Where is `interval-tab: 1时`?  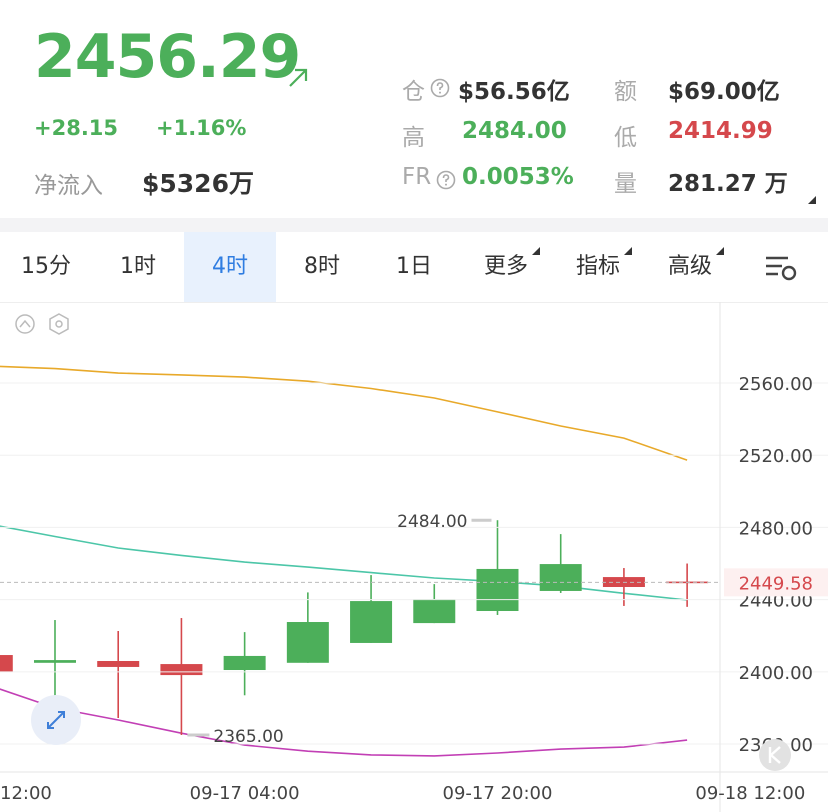 interval-tab: 1时 is located at coordinates (138, 267).